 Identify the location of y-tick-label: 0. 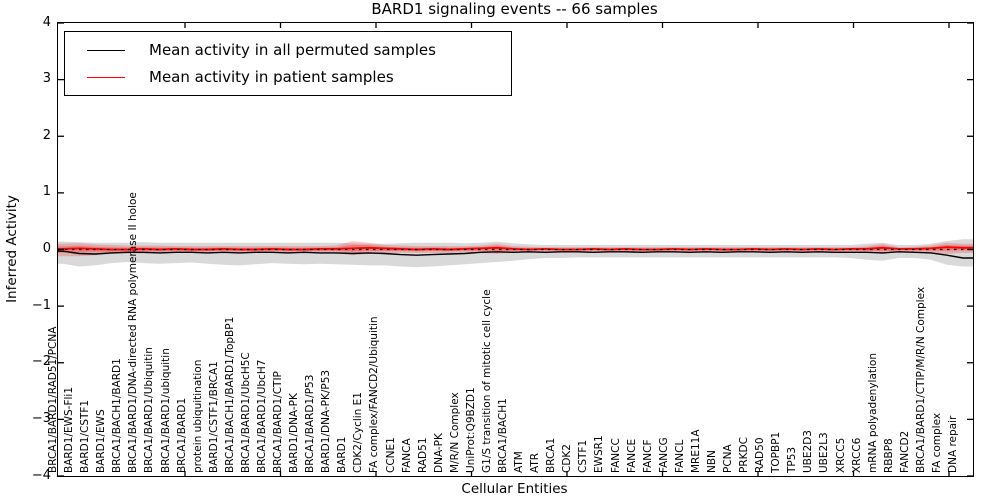
(46, 248).